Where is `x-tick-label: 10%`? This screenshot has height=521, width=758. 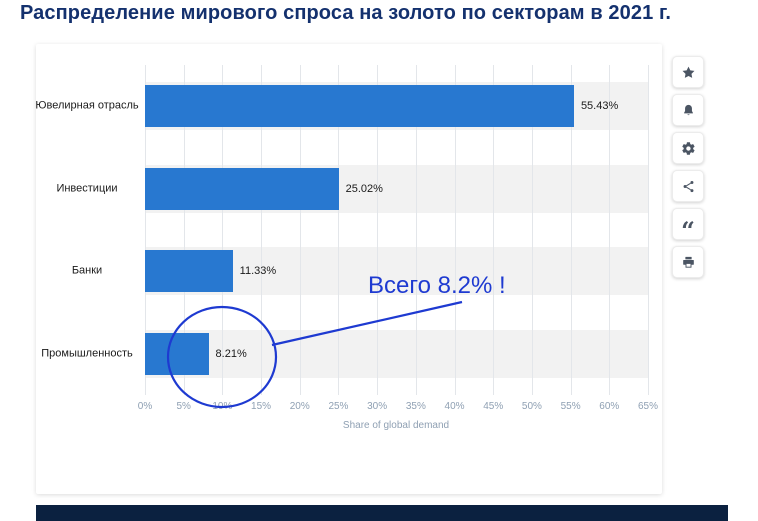
x-tick-label: 10% is located at coordinates (222, 406).